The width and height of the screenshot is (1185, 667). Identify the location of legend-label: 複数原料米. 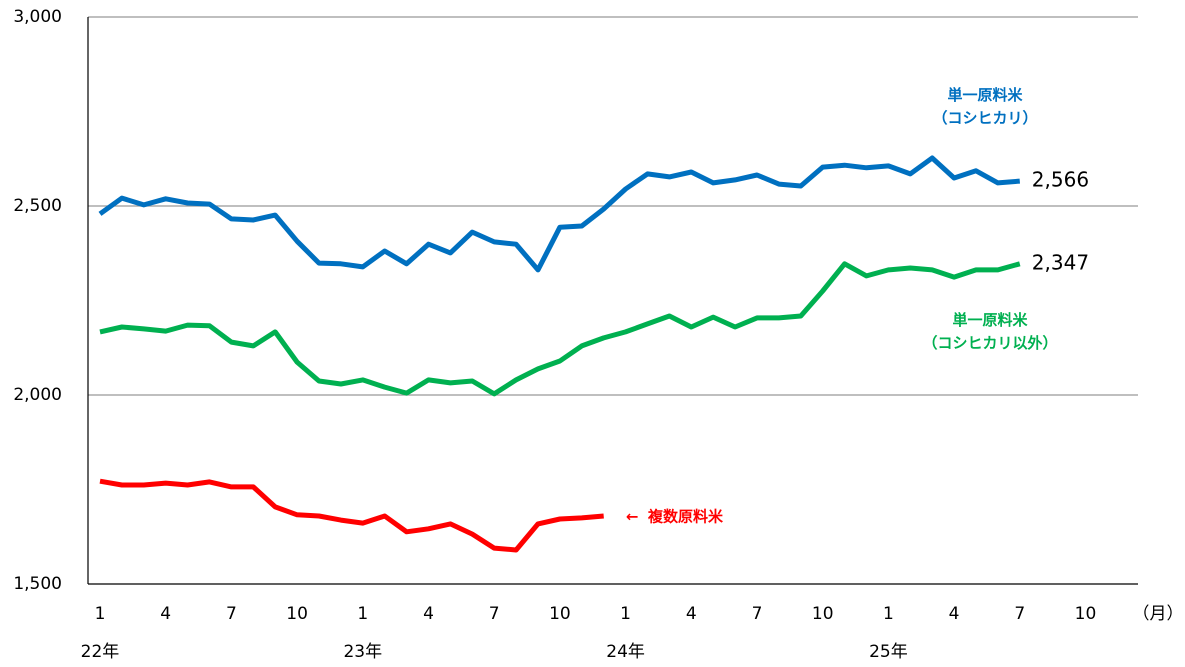
(685, 517).